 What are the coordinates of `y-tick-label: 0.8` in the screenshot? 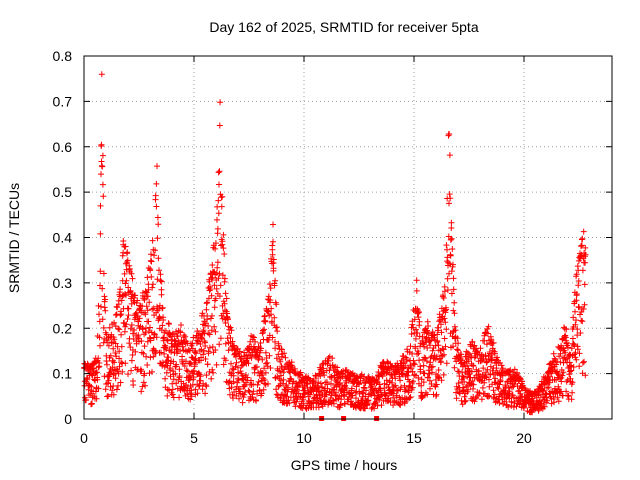 It's located at (63, 56).